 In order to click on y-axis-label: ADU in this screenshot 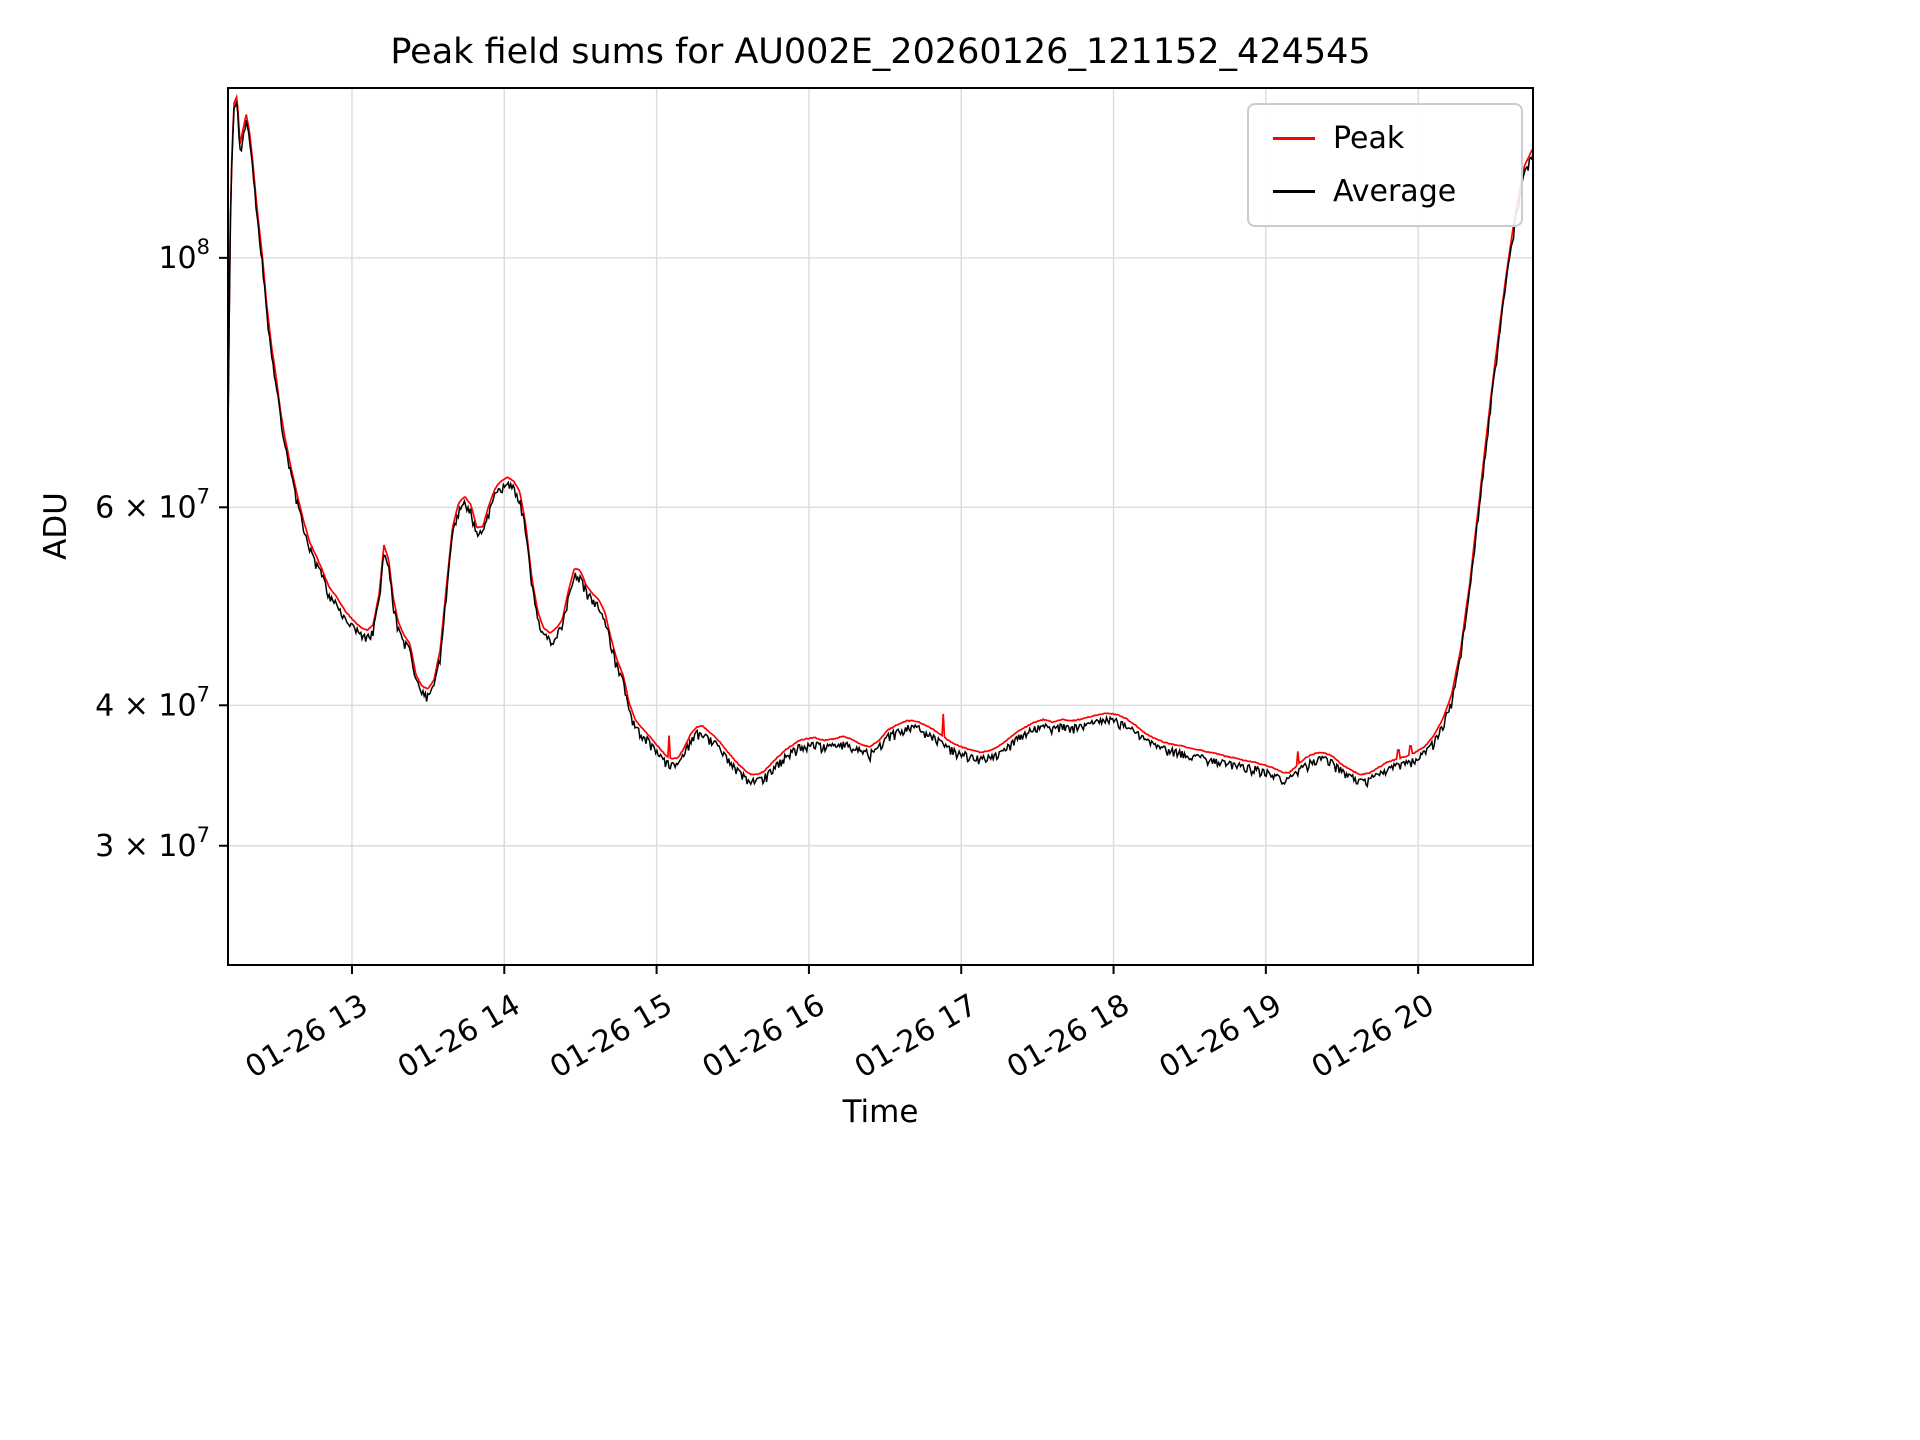, I will do `click(56, 526)`.